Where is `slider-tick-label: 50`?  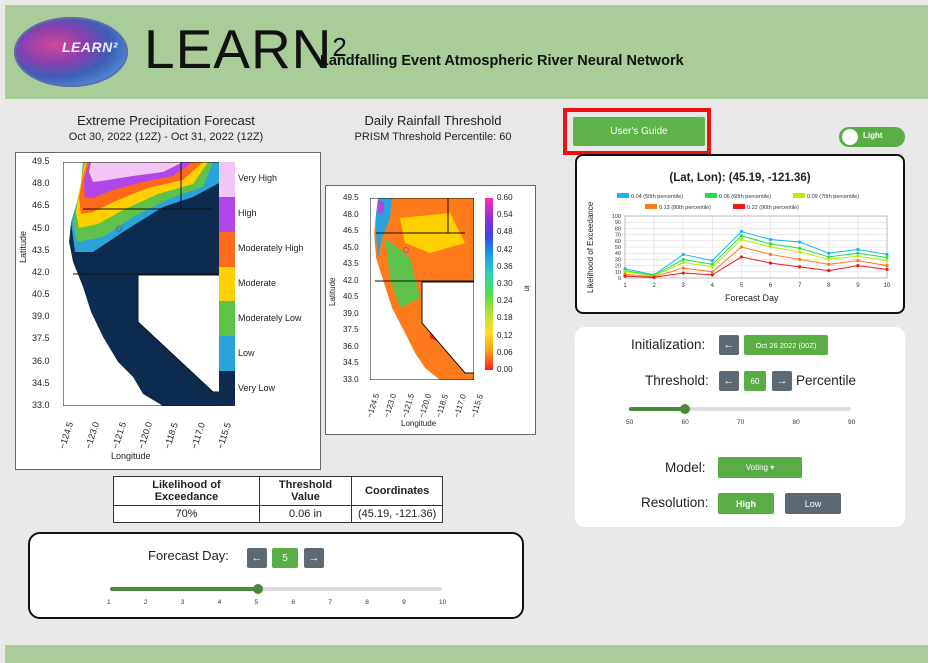 slider-tick-label: 50 is located at coordinates (630, 422).